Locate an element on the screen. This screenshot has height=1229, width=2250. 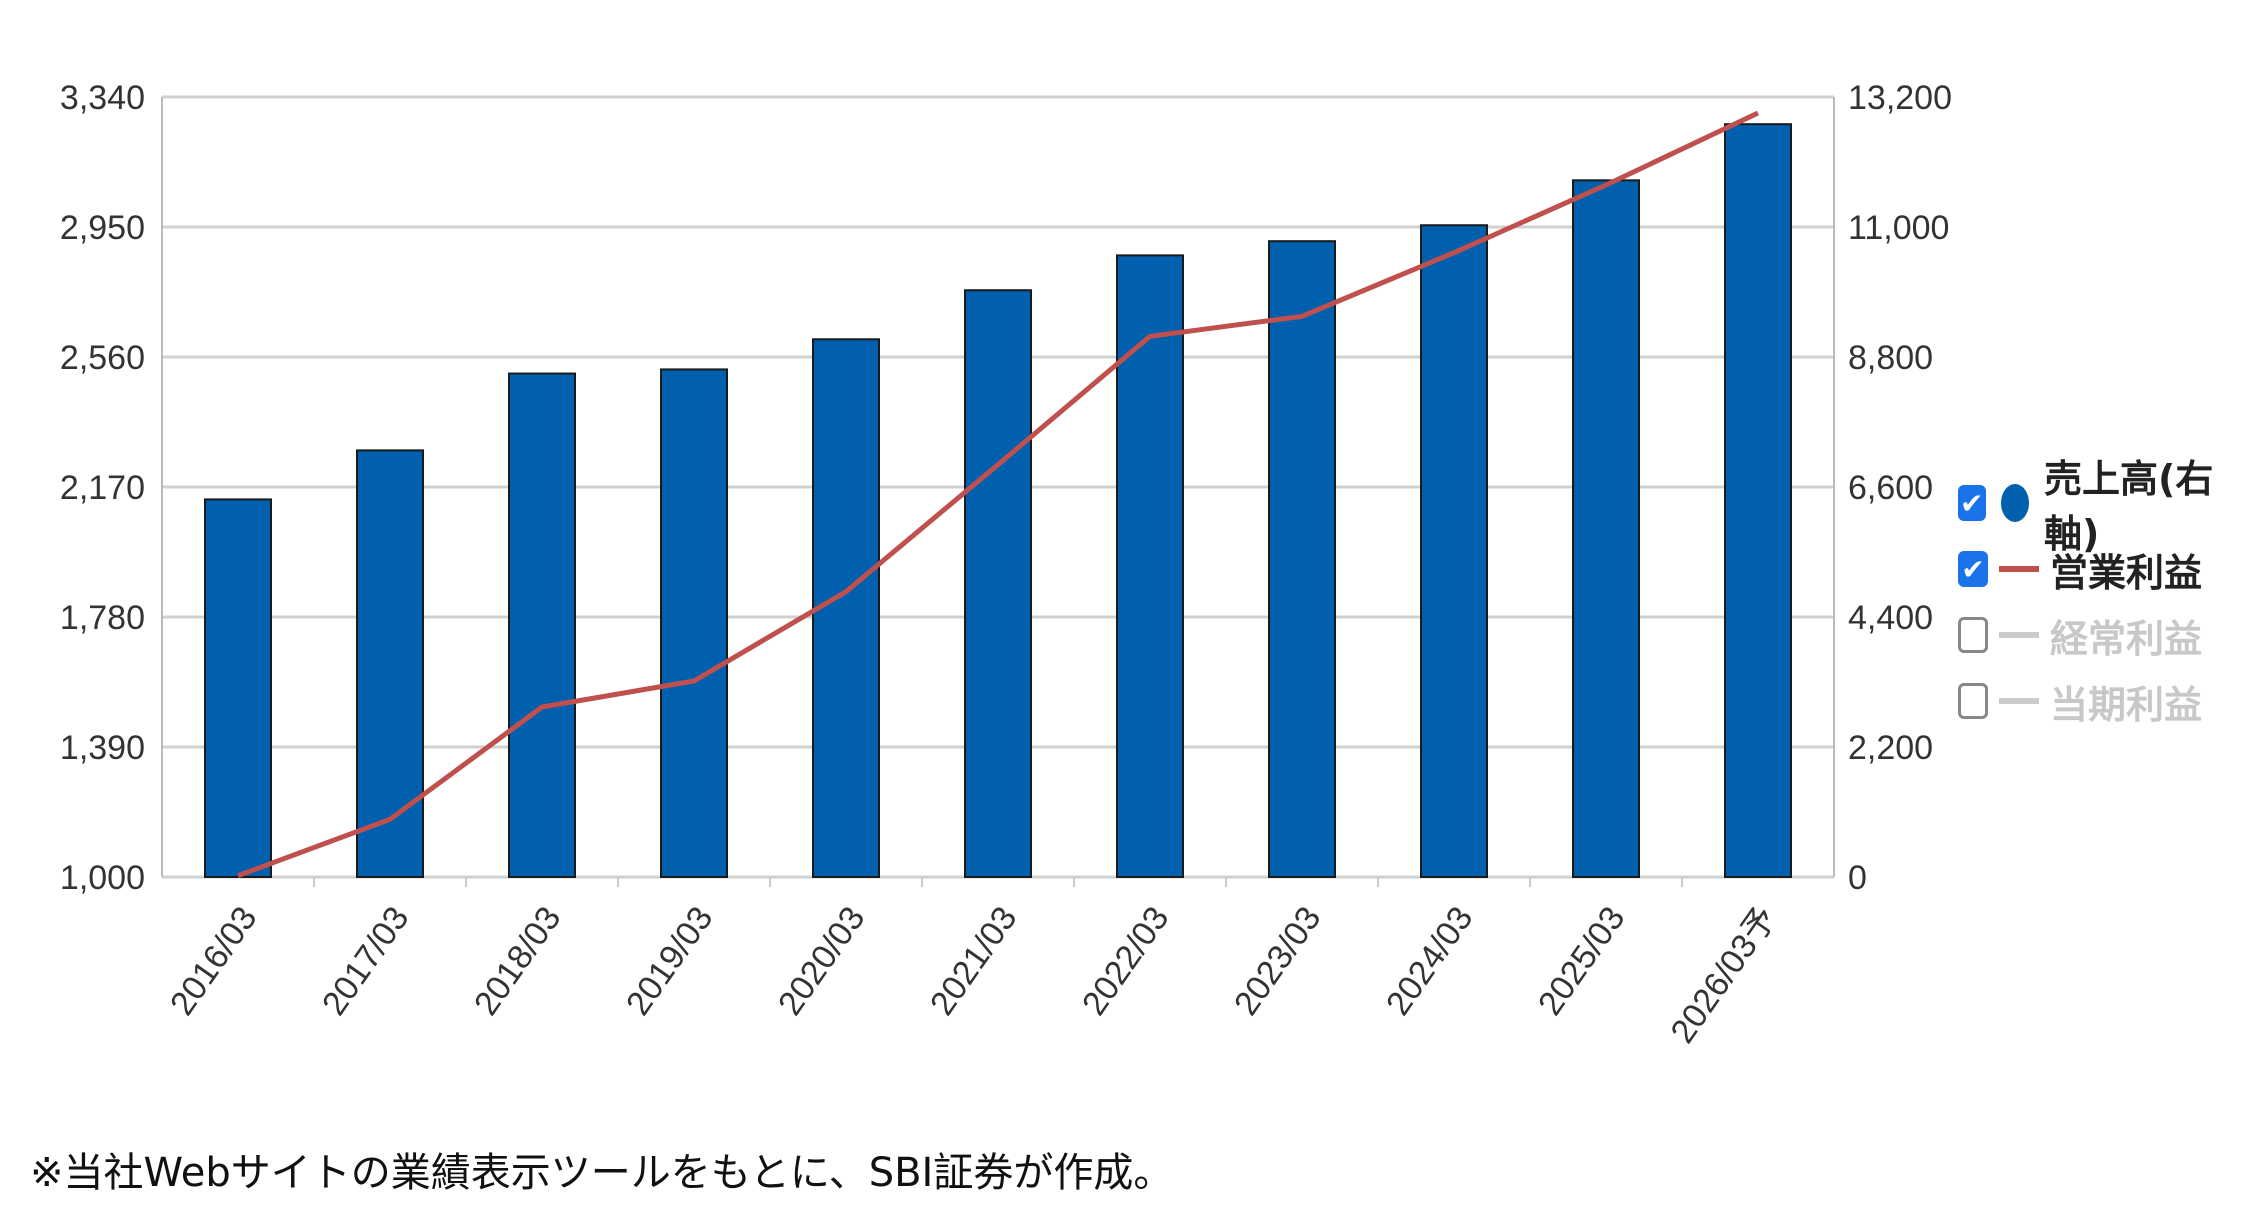
x-tick-label: 2021/03 is located at coordinates (974, 961).